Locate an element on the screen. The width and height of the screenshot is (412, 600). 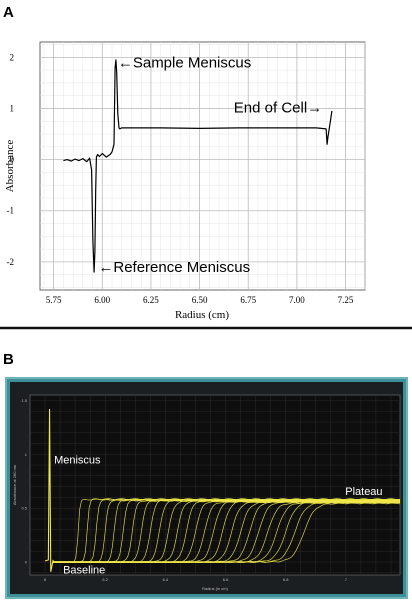
x-tick-label: 6.4 is located at coordinates (166, 579).